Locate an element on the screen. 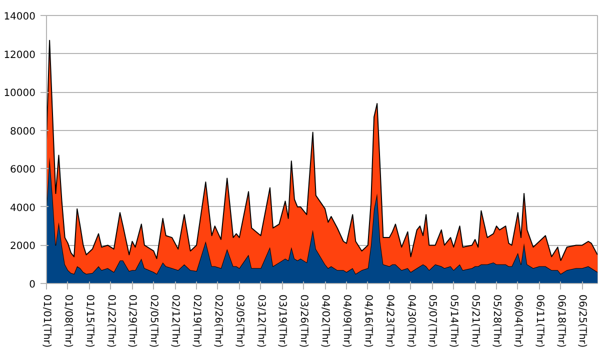 The width and height of the screenshot is (604, 350). y-tick-label: 8000 is located at coordinates (23, 132).